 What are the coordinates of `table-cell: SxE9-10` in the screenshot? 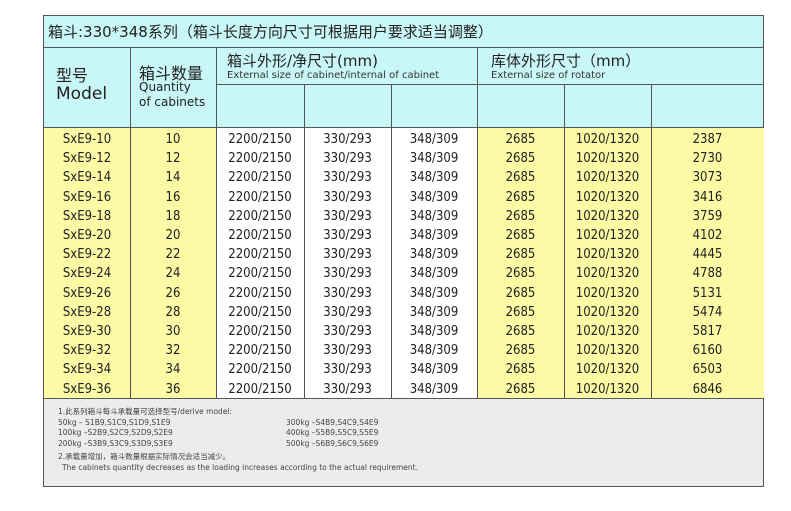 It's located at (87, 139).